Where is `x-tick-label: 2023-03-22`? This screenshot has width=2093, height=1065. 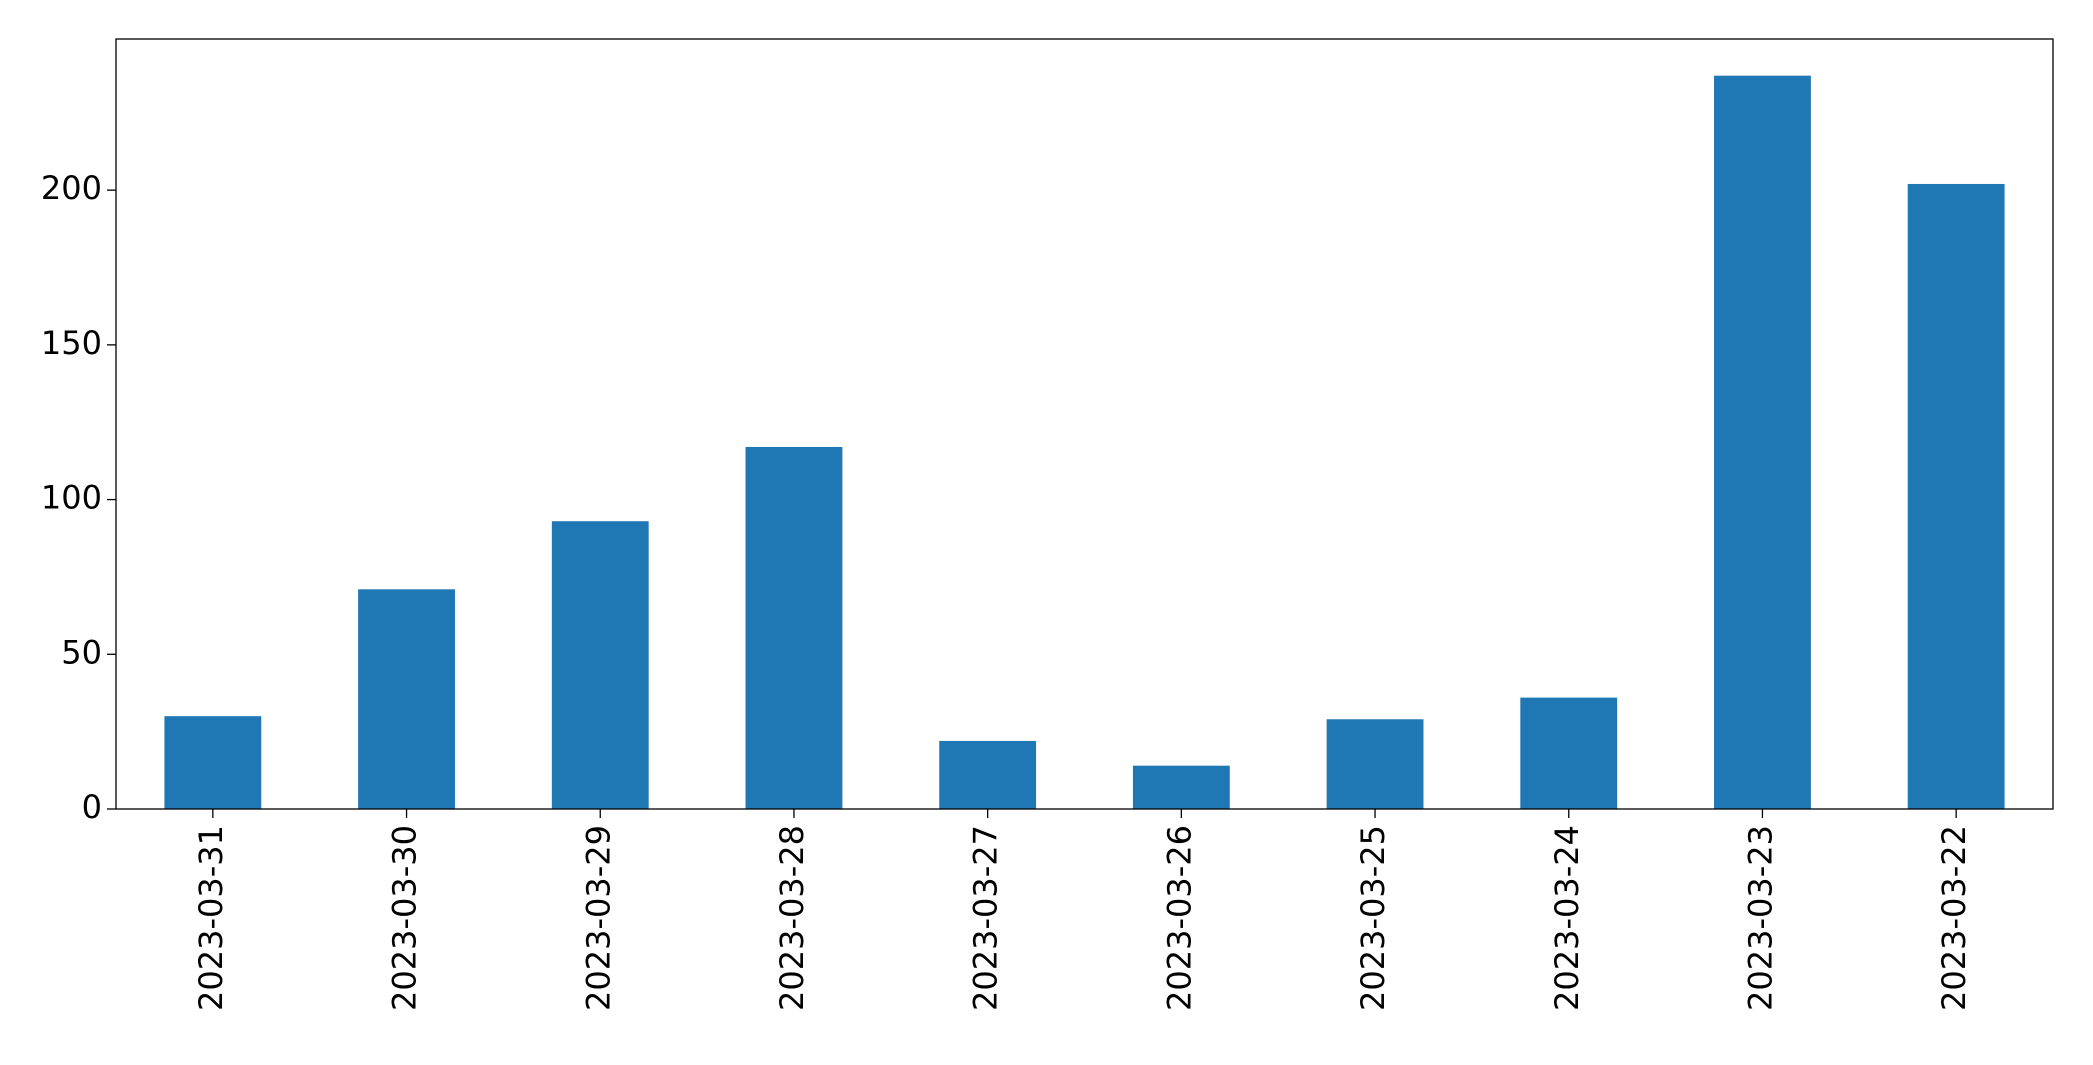
x-tick-label: 2023-03-22 is located at coordinates (1954, 918).